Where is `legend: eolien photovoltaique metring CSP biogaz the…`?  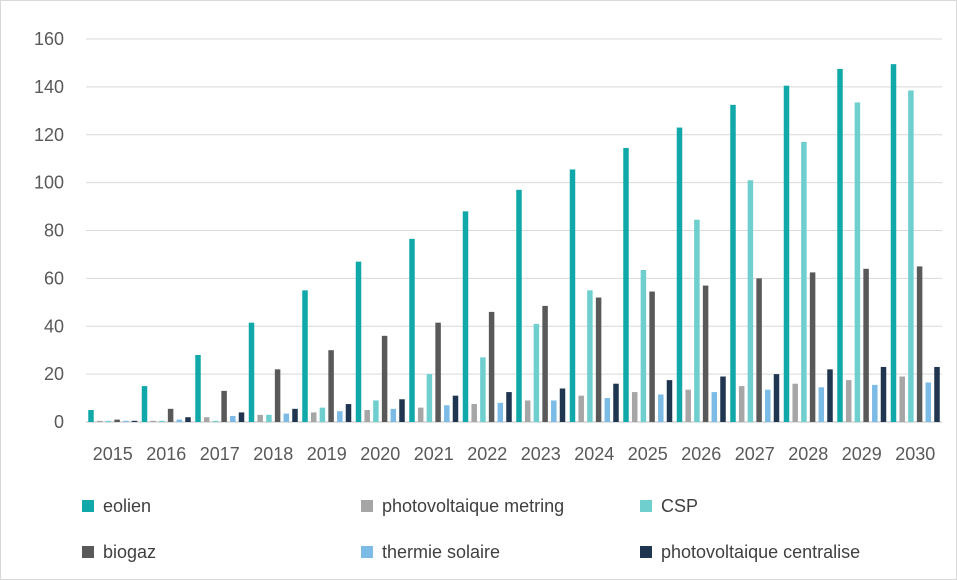
legend: eolien photovoltaique metring CSP biogaz the… is located at coordinates (471, 529).